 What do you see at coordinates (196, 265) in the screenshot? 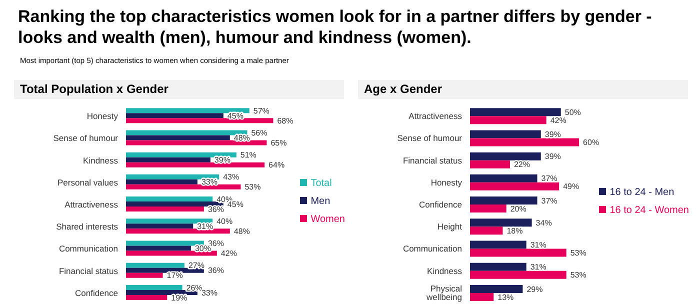
I see `data-label: 27%` at bounding box center [196, 265].